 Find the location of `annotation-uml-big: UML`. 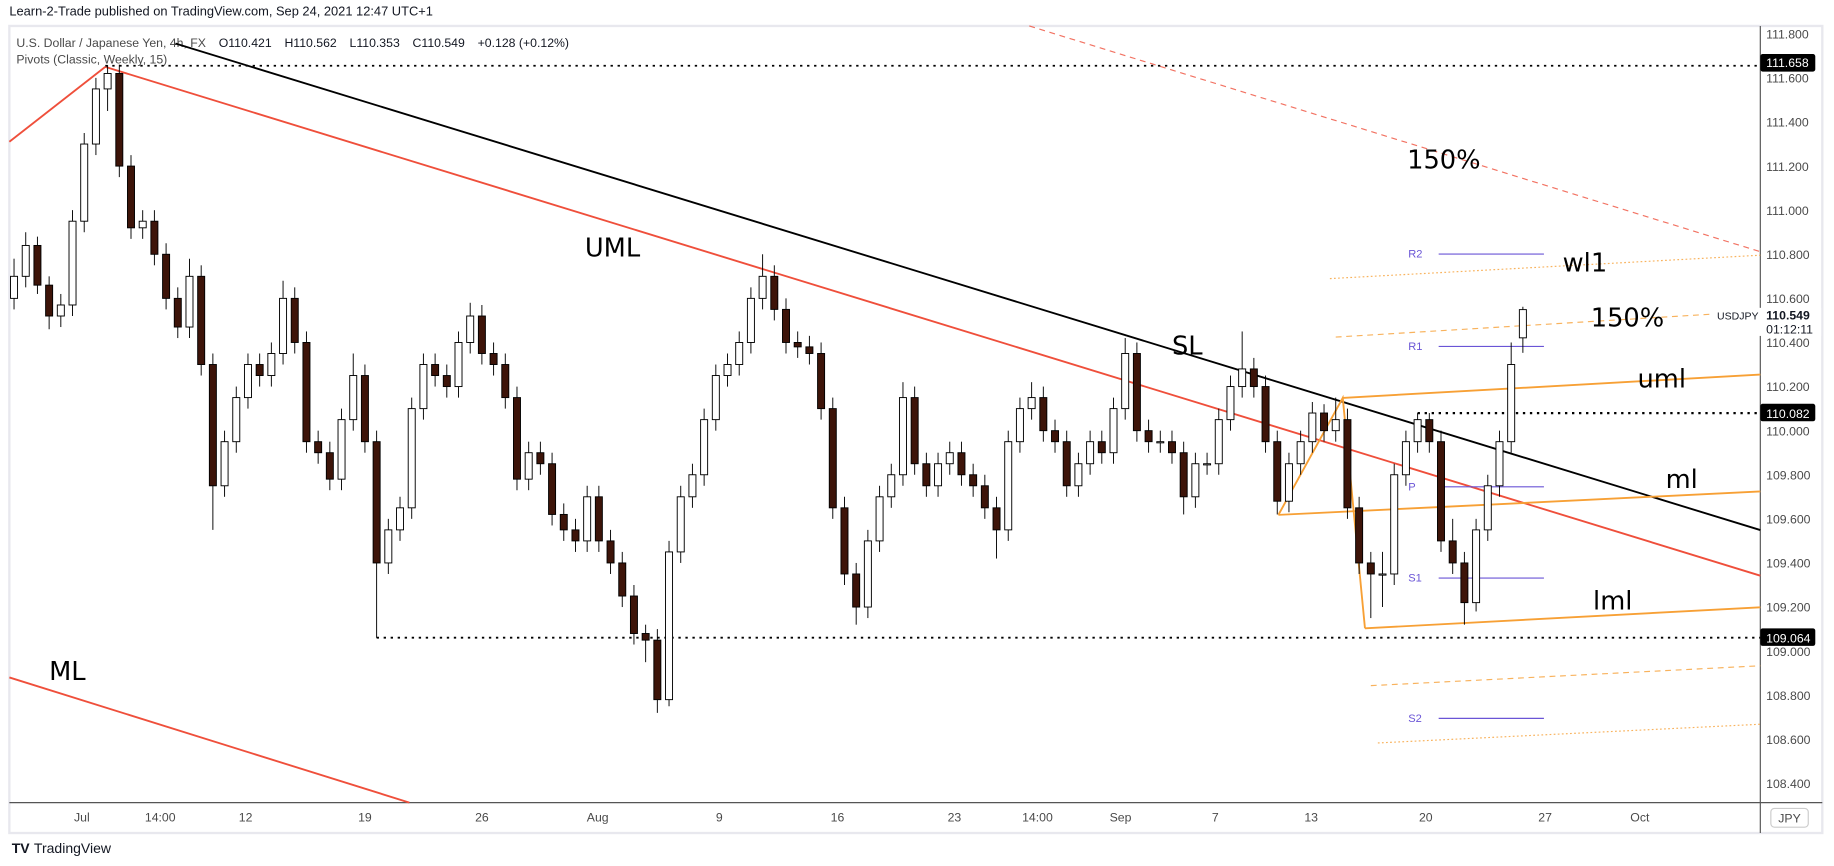

annotation-uml-big: UML is located at coordinates (613, 248).